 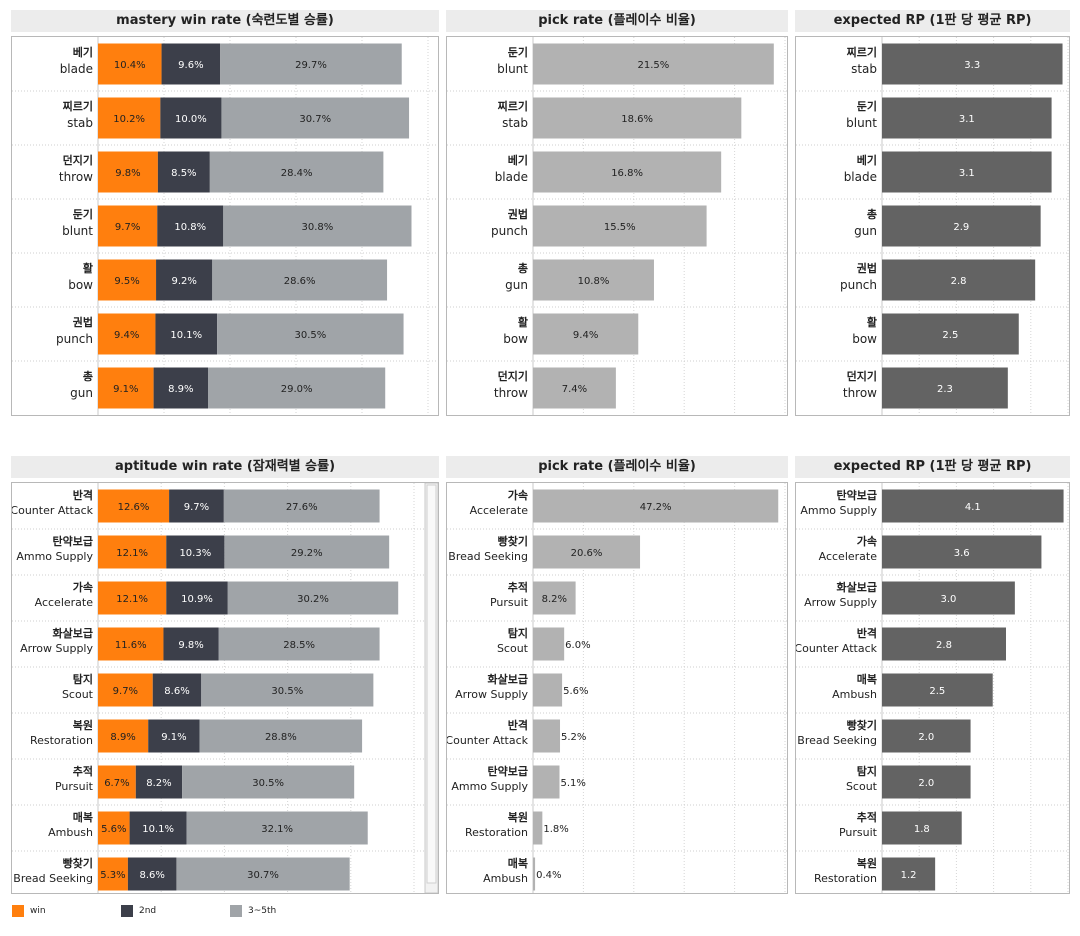 I want to click on data-label: 10.8%, so click(x=594, y=281).